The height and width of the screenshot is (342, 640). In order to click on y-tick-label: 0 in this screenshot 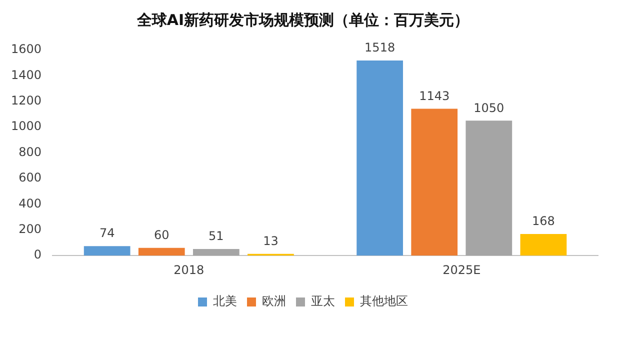, I will do `click(38, 255)`.